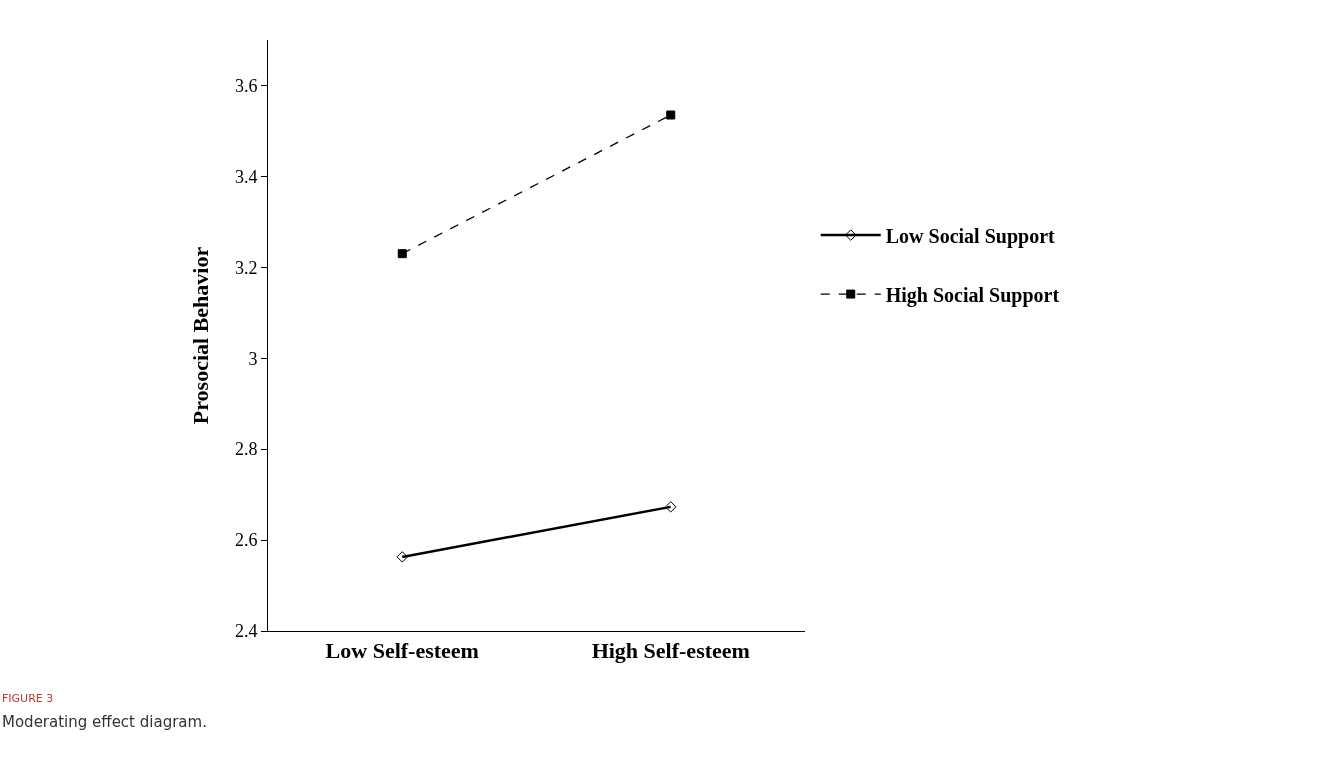 Image resolution: width=1325 pixels, height=764 pixels. I want to click on x-tick-label: High Self-esteem, so click(670, 651).